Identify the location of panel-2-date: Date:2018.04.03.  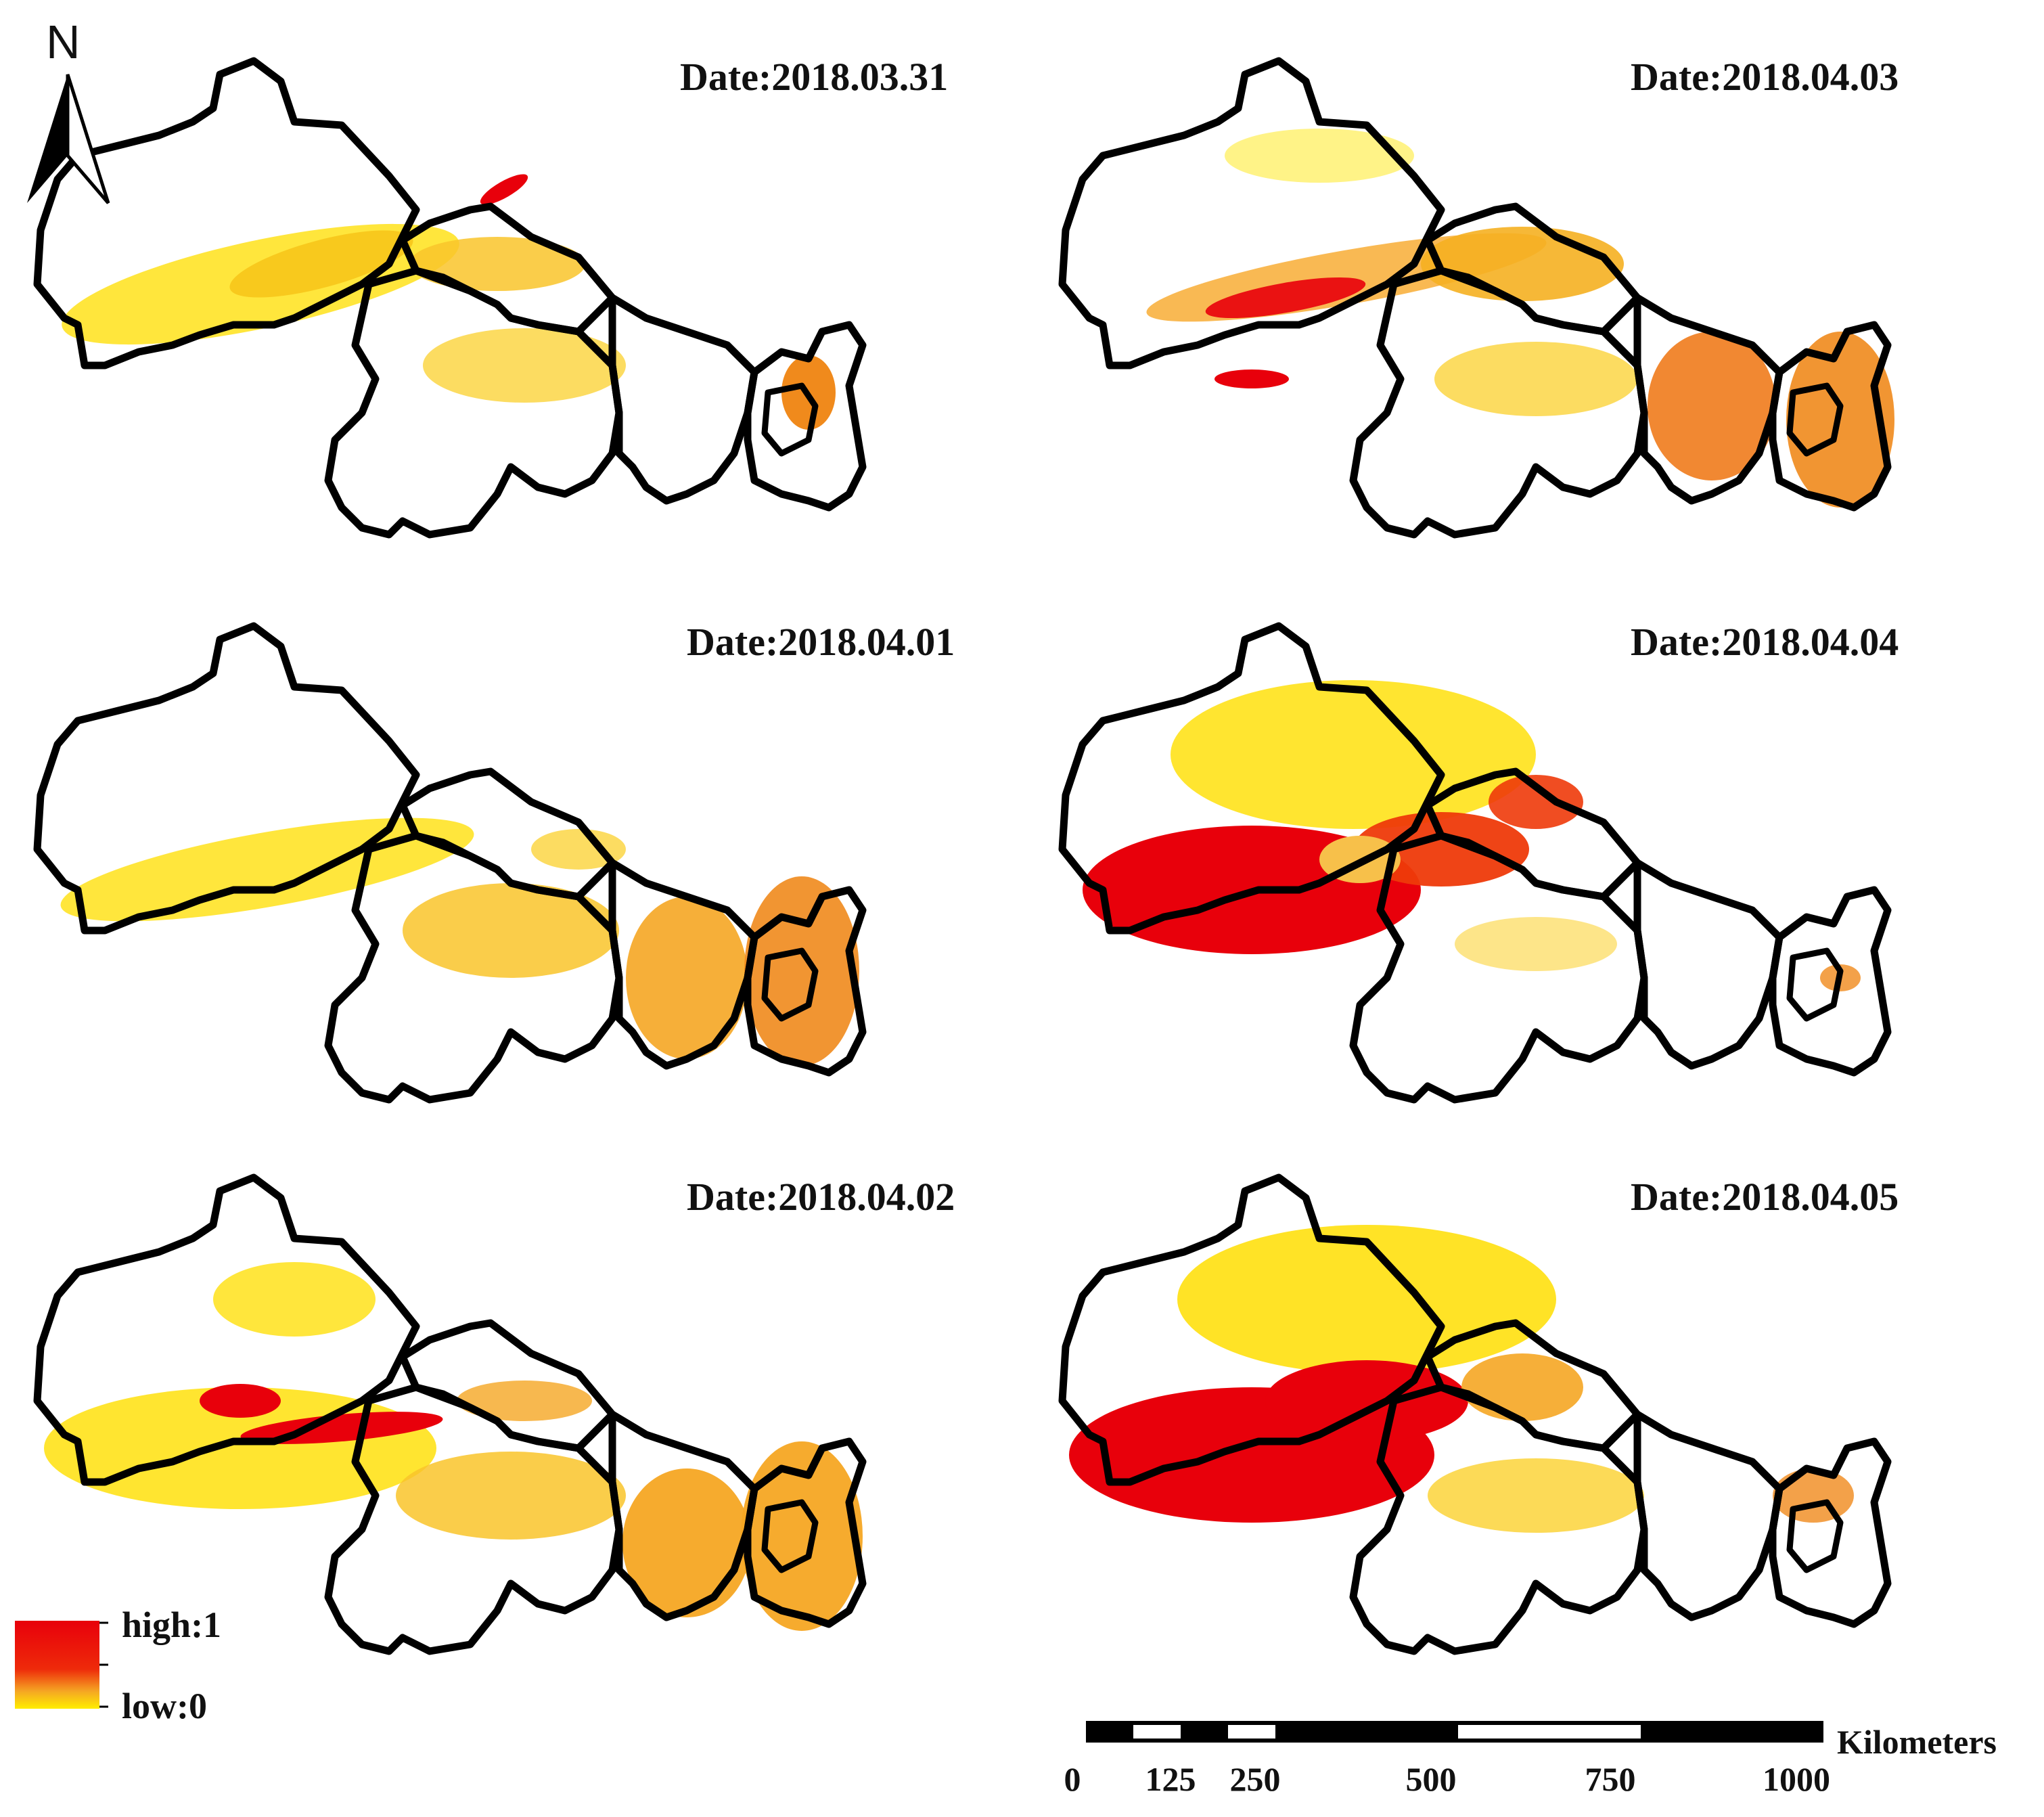
(1765, 77).